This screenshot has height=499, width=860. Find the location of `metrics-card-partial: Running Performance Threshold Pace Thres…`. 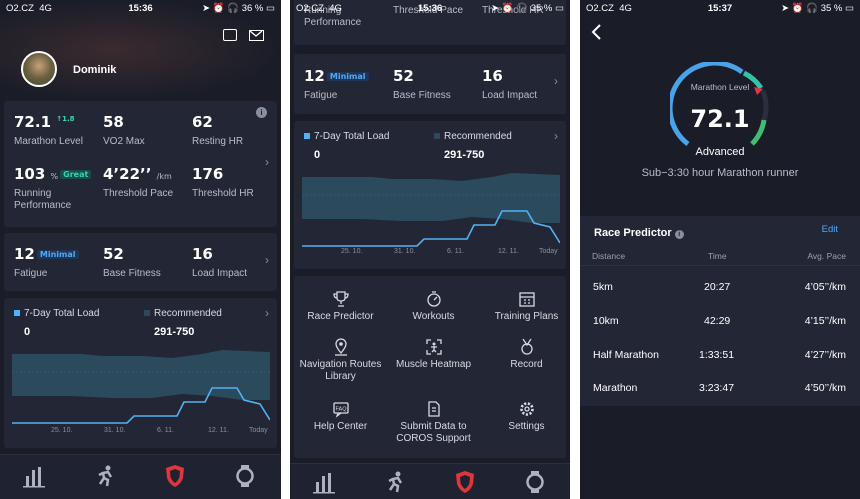

metrics-card-partial: Running Performance Threshold Pace Thres… is located at coordinates (430, 22).